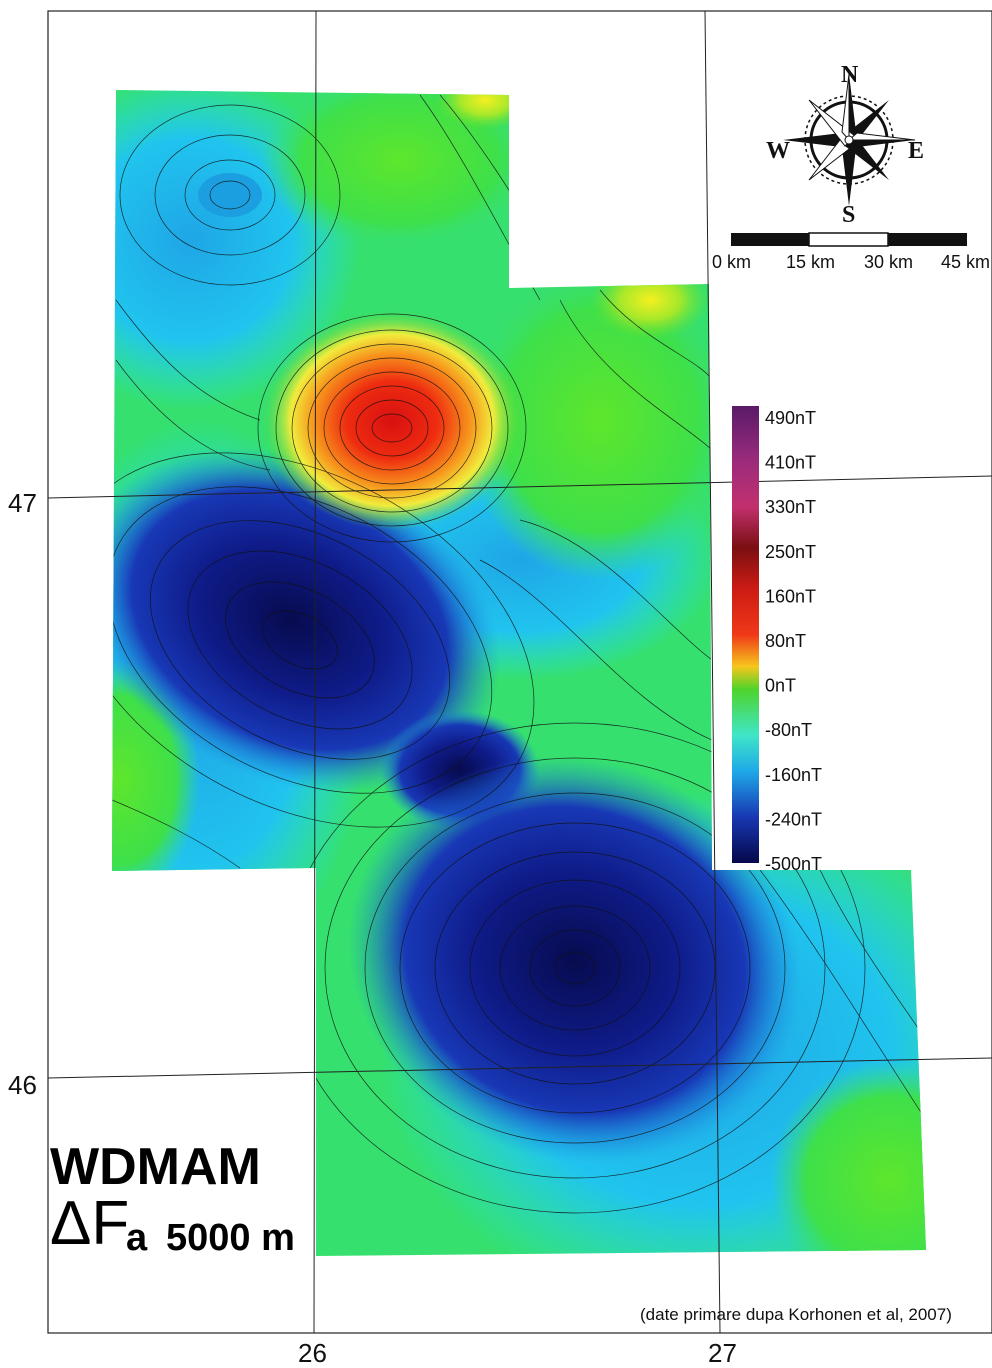 This screenshot has height=1368, width=992. I want to click on compass-south: S, so click(848, 215).